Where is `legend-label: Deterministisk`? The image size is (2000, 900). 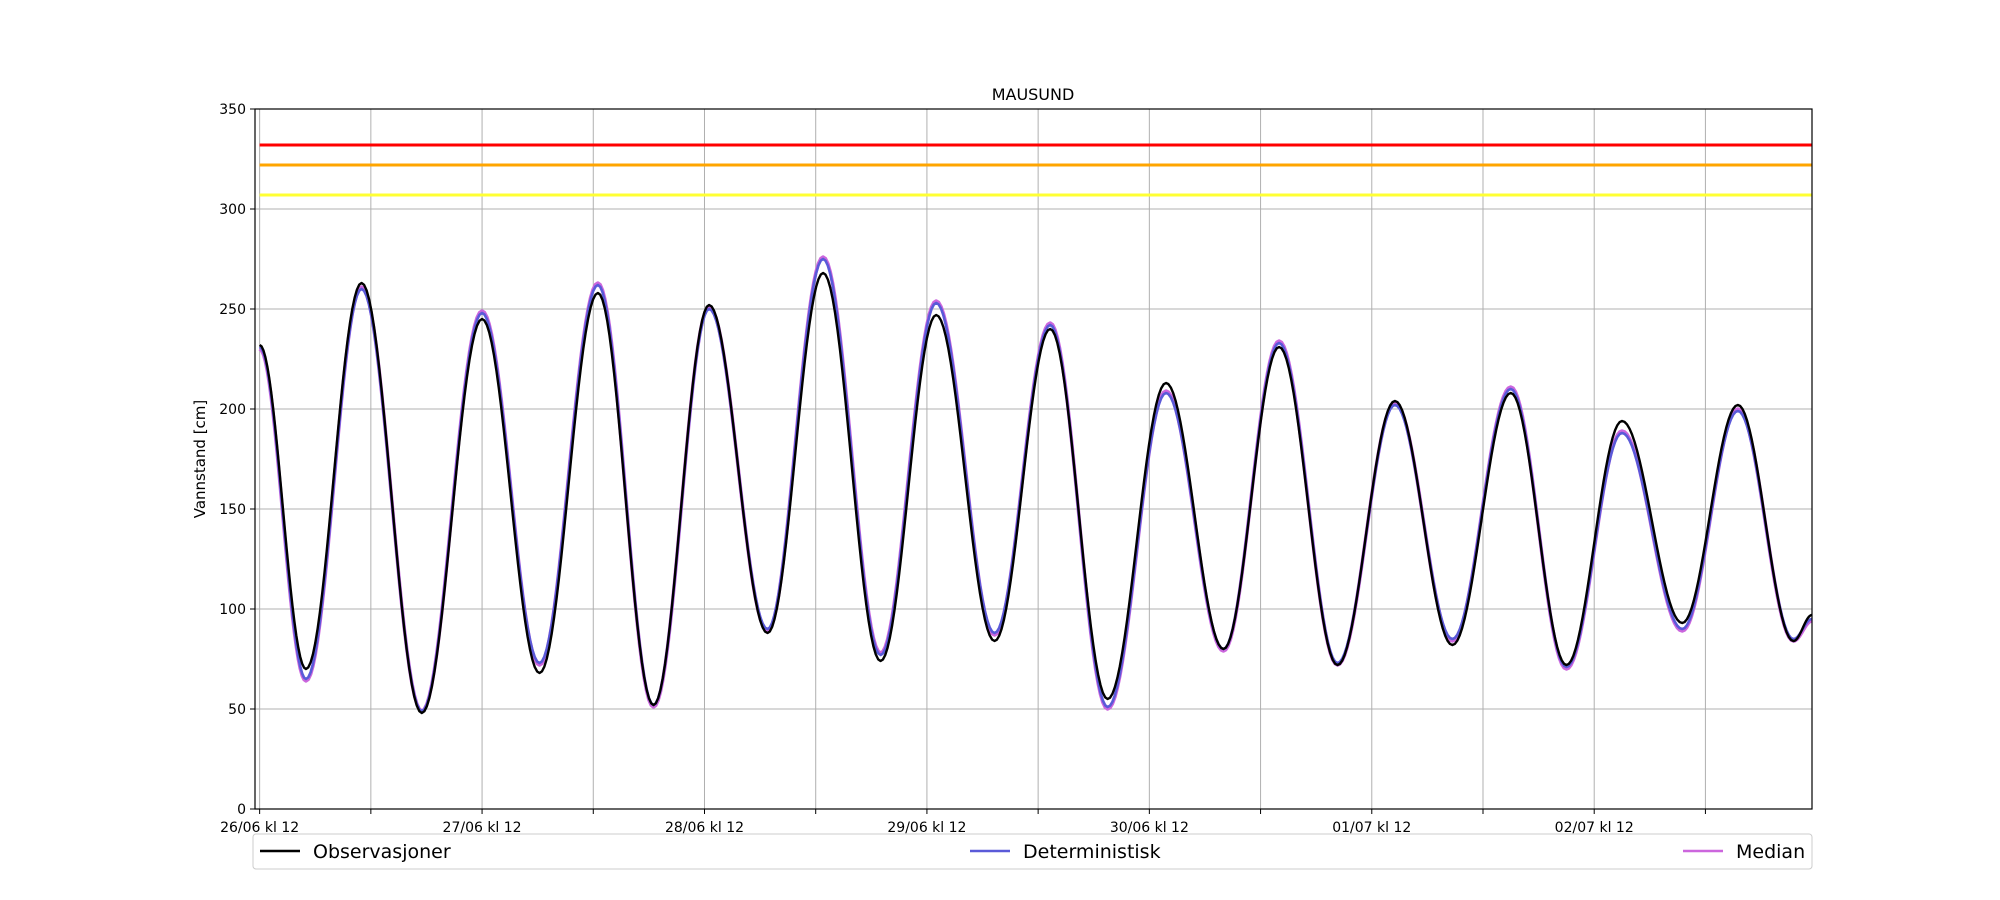 legend-label: Deterministisk is located at coordinates (1092, 852).